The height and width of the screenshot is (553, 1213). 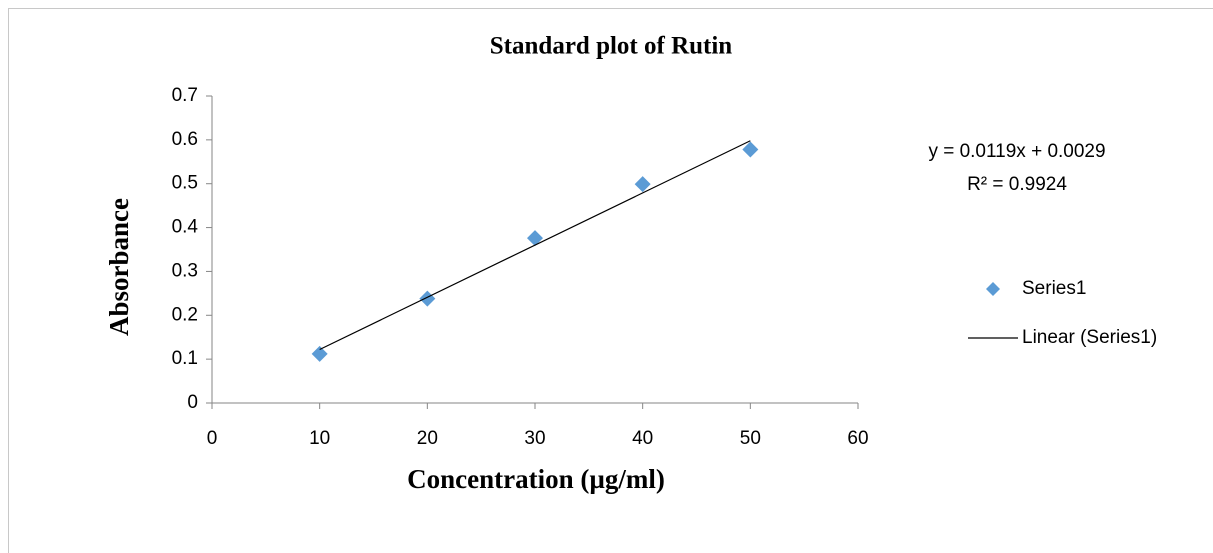 I want to click on y-axis-label: Absorbance, so click(x=119, y=267).